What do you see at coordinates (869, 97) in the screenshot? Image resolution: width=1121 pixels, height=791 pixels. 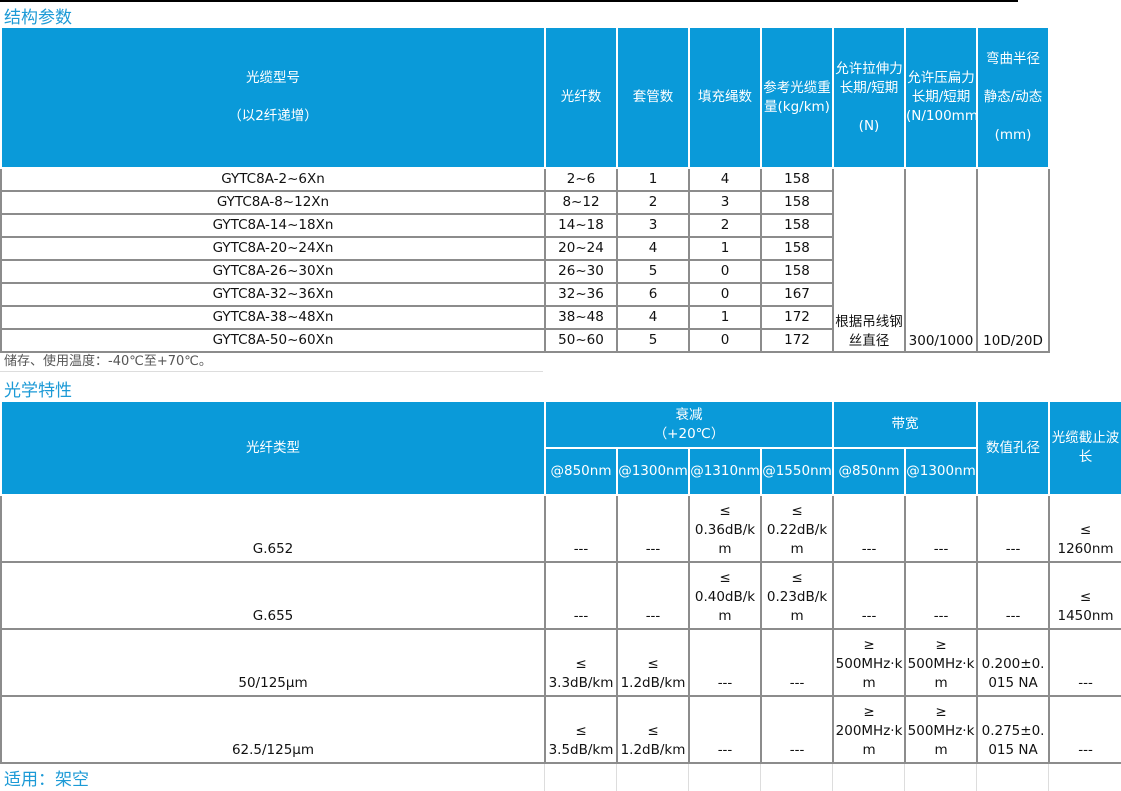 I see `header-tensile: 允许拉伸力 长期/短期 (N)` at bounding box center [869, 97].